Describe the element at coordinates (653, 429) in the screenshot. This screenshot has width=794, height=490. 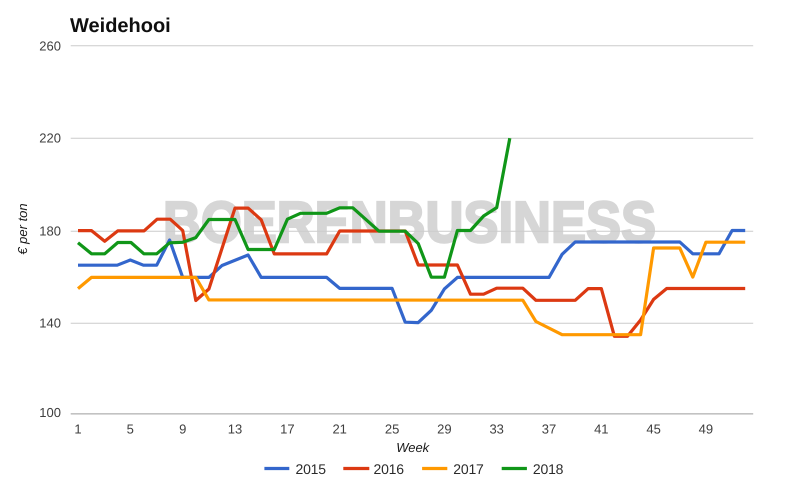
I see `svg-text: 45` at that location.